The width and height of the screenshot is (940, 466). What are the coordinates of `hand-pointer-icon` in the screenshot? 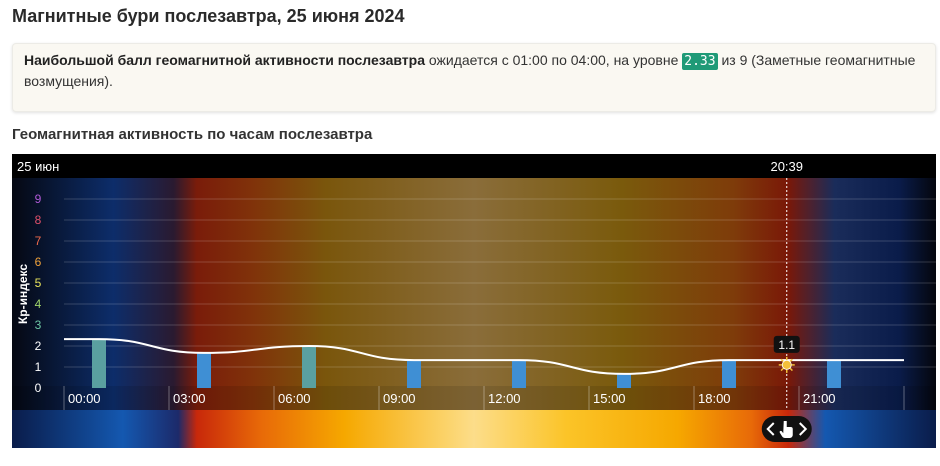 It's located at (786, 429).